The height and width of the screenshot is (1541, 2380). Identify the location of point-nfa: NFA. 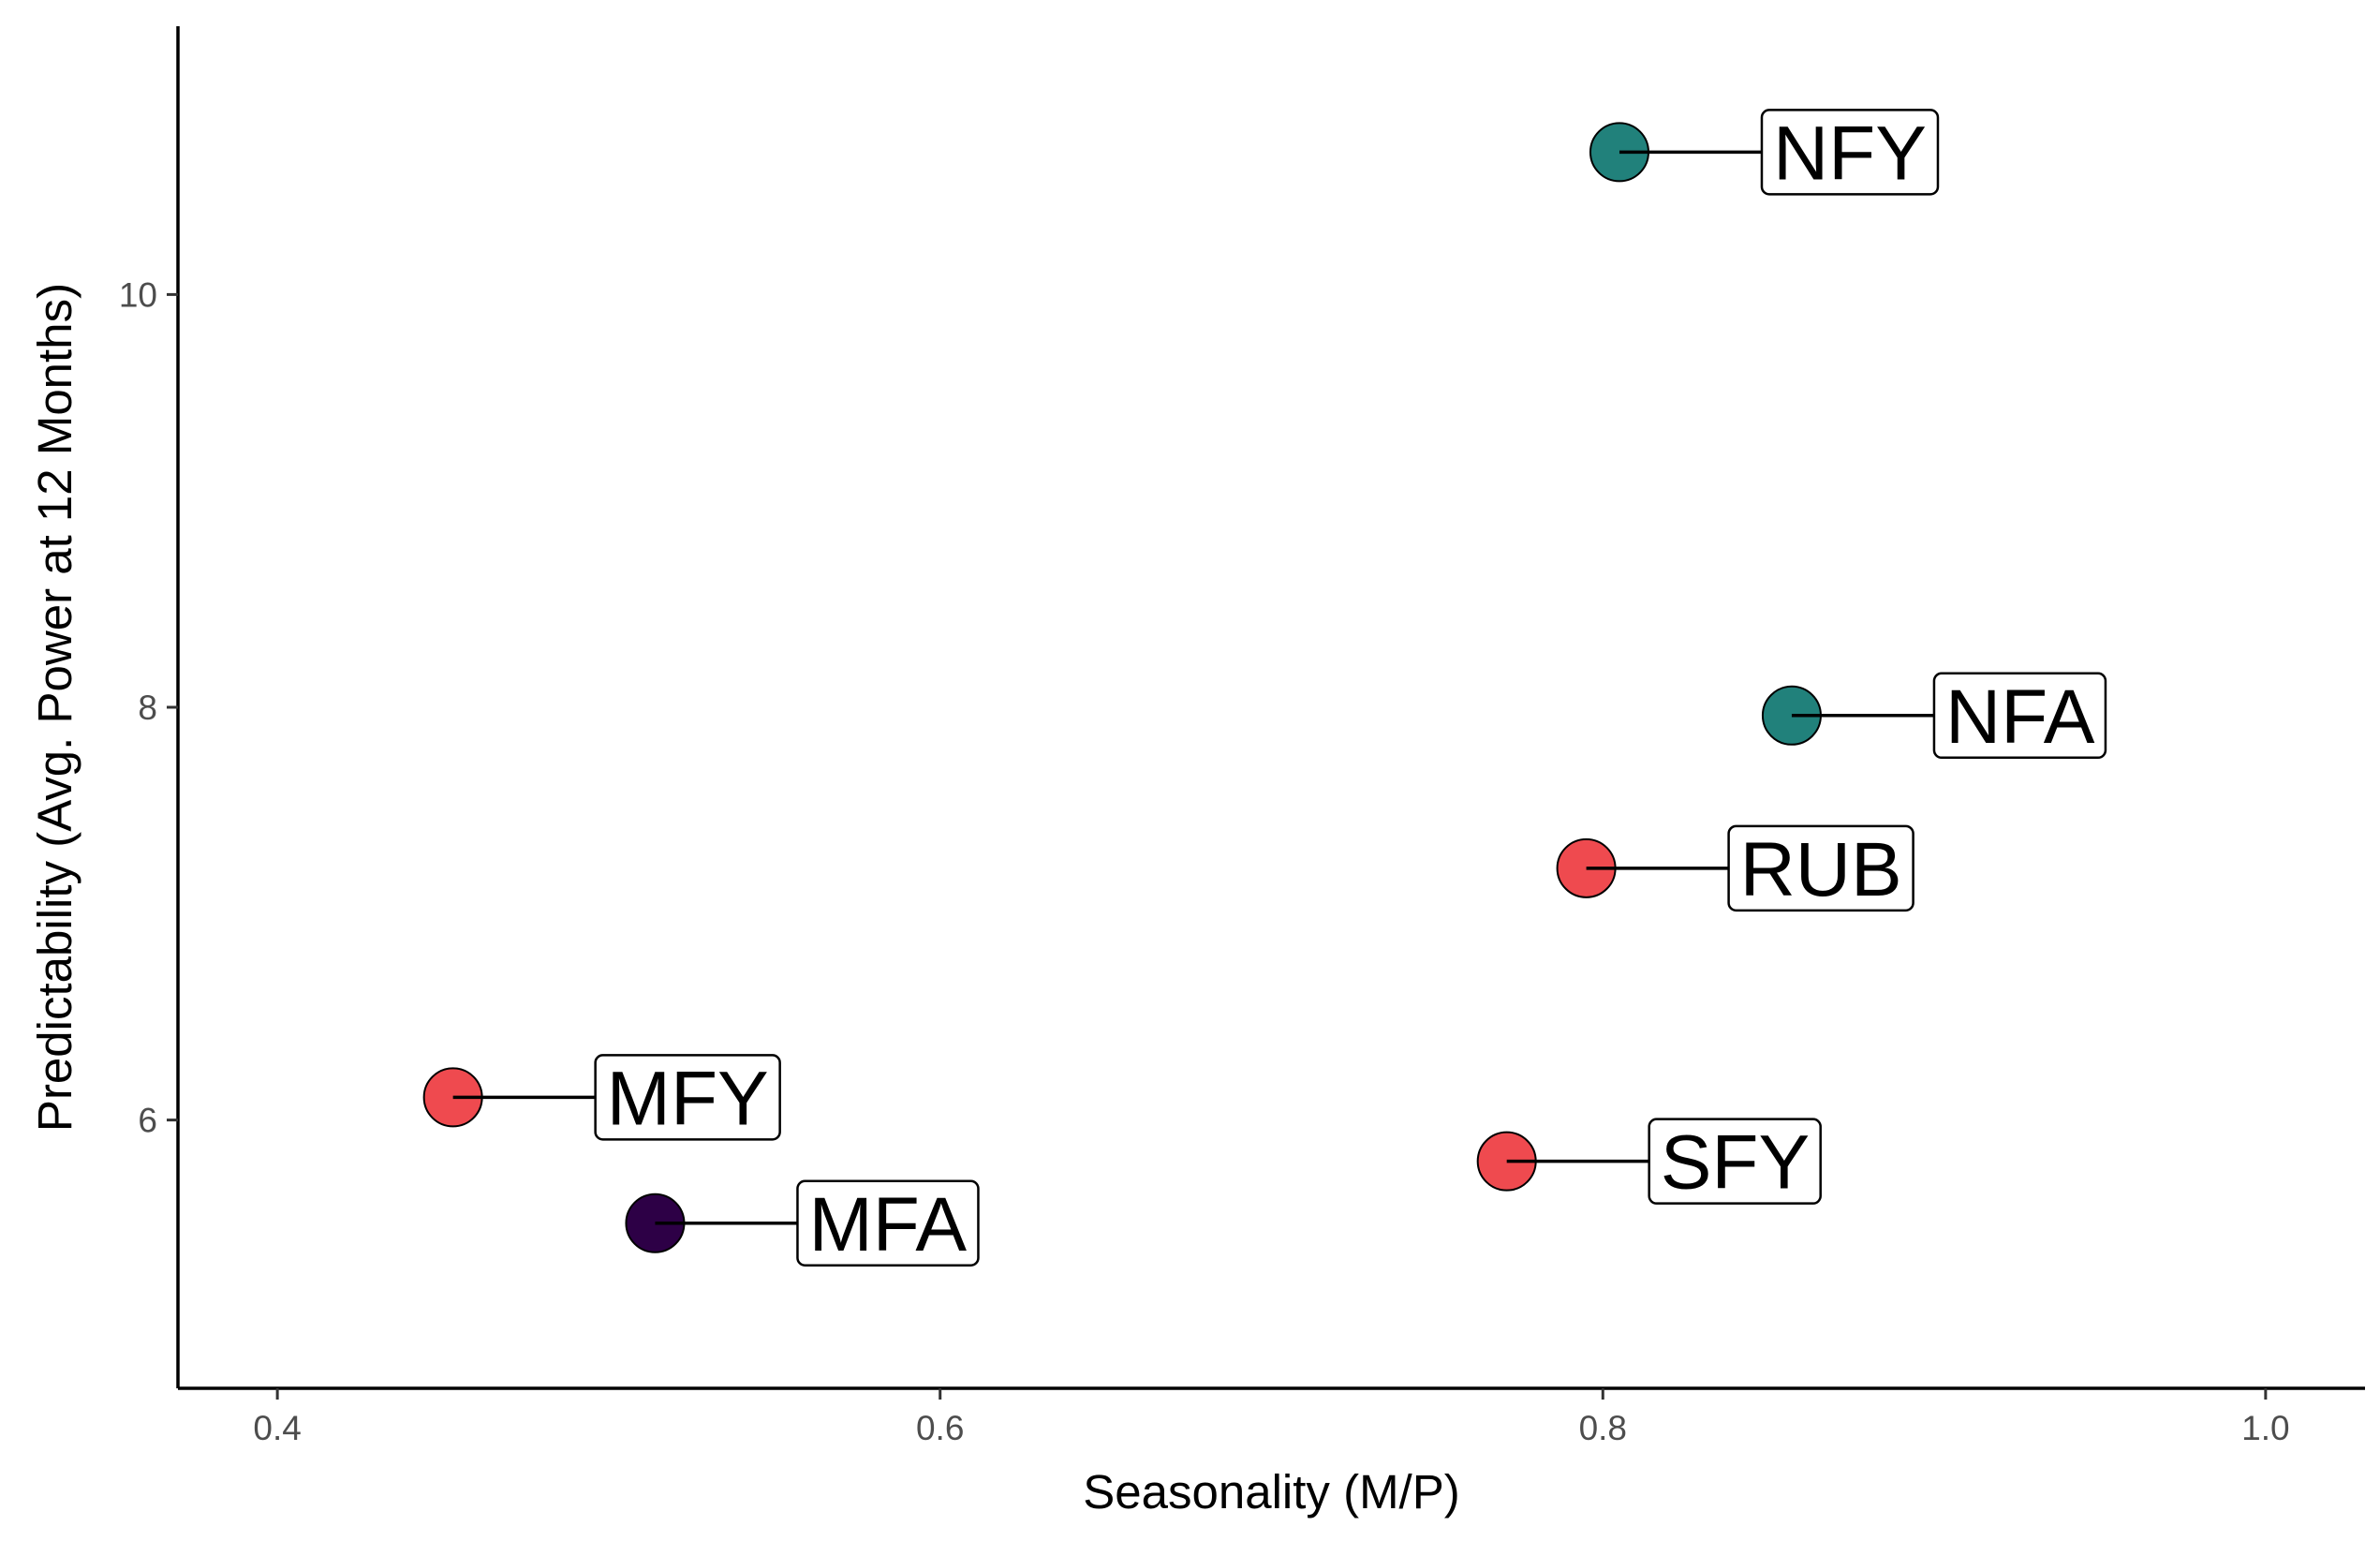
(1934, 716).